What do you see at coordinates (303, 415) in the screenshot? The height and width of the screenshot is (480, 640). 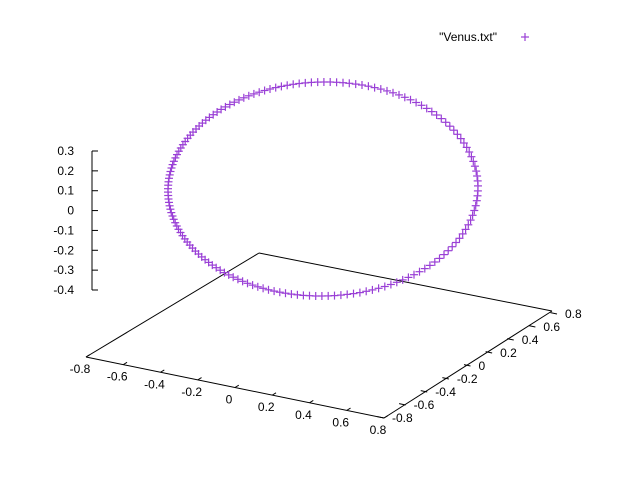 I see `x-tick-label: 0.4` at bounding box center [303, 415].